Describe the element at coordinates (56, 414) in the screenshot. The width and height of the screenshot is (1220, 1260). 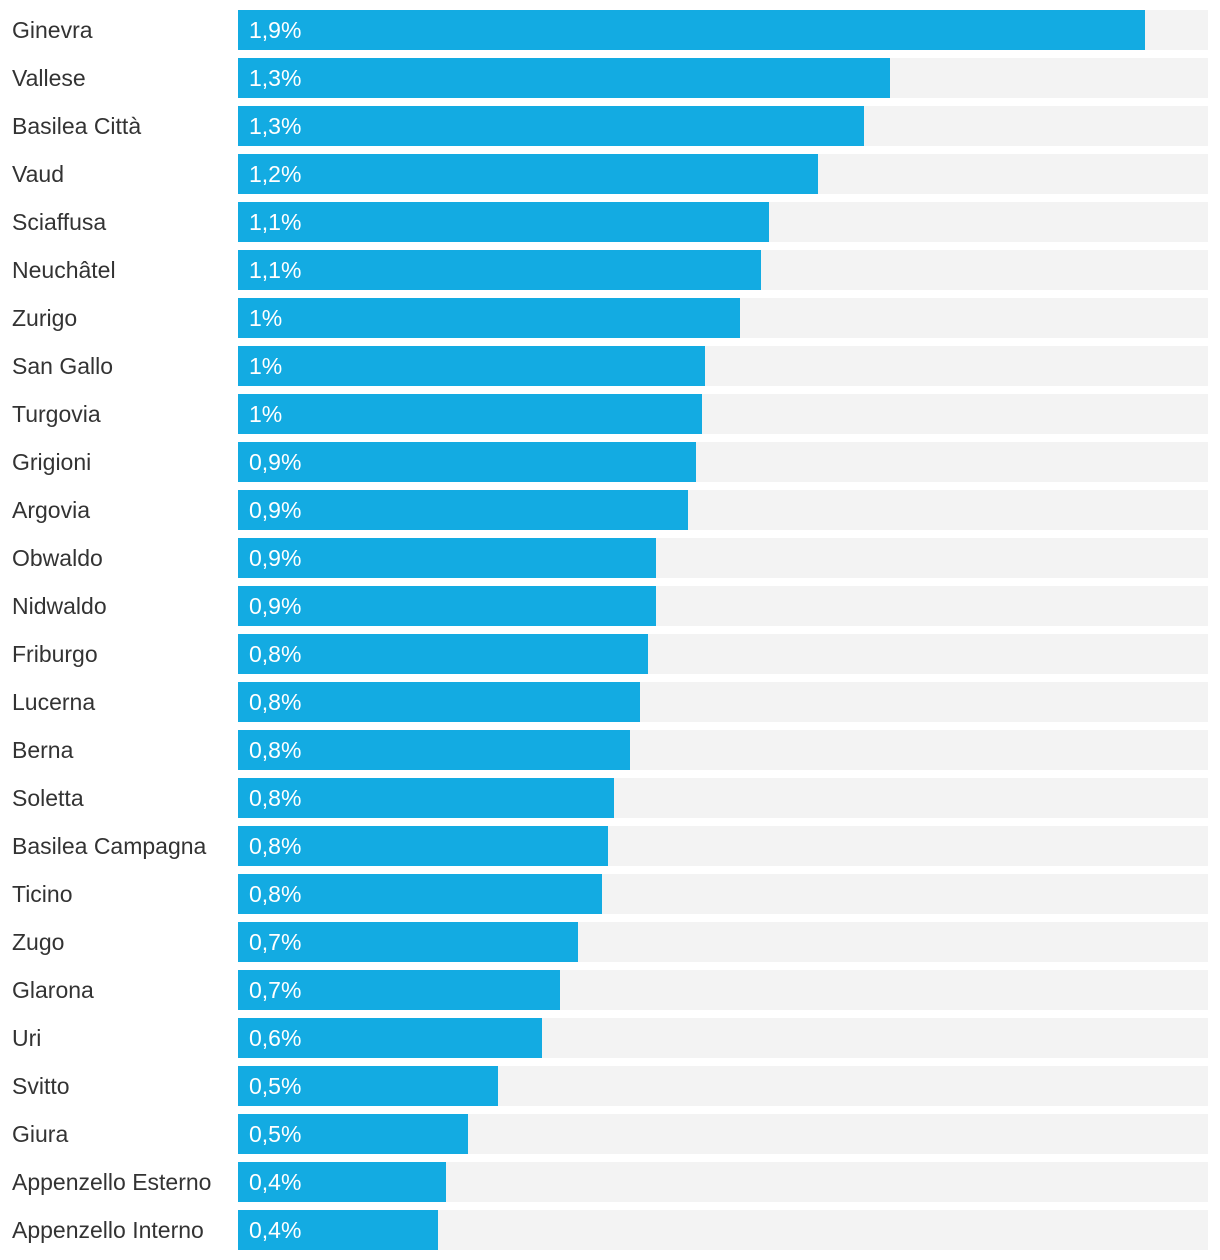
I see `category-label: Turgovia` at that location.